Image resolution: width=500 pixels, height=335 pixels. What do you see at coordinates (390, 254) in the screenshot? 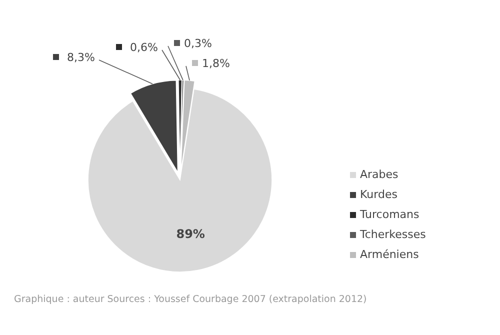
I see `legend-label: Arméniens` at bounding box center [390, 254].